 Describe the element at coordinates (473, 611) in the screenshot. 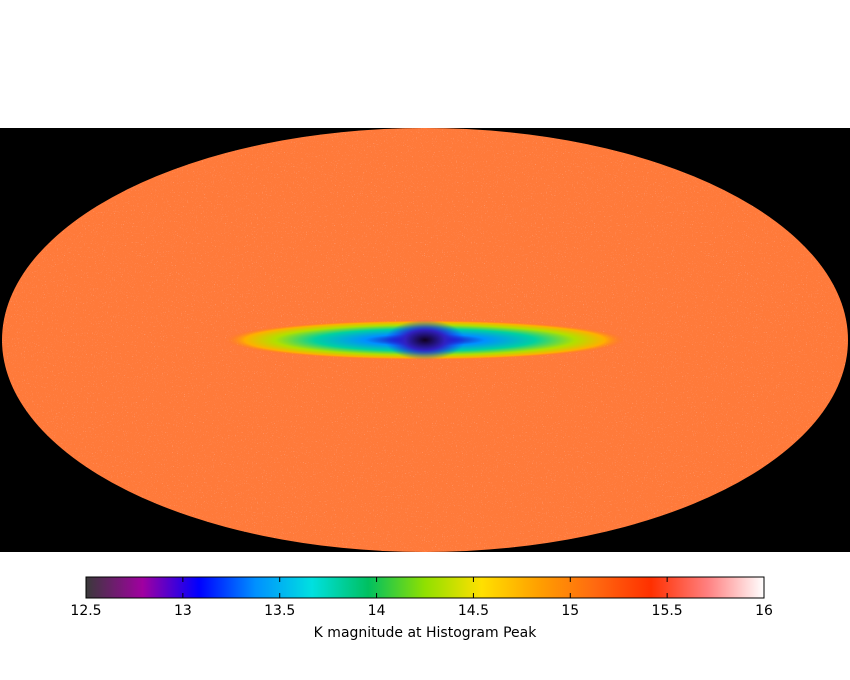

I see `x-tick-label: 14.5` at that location.